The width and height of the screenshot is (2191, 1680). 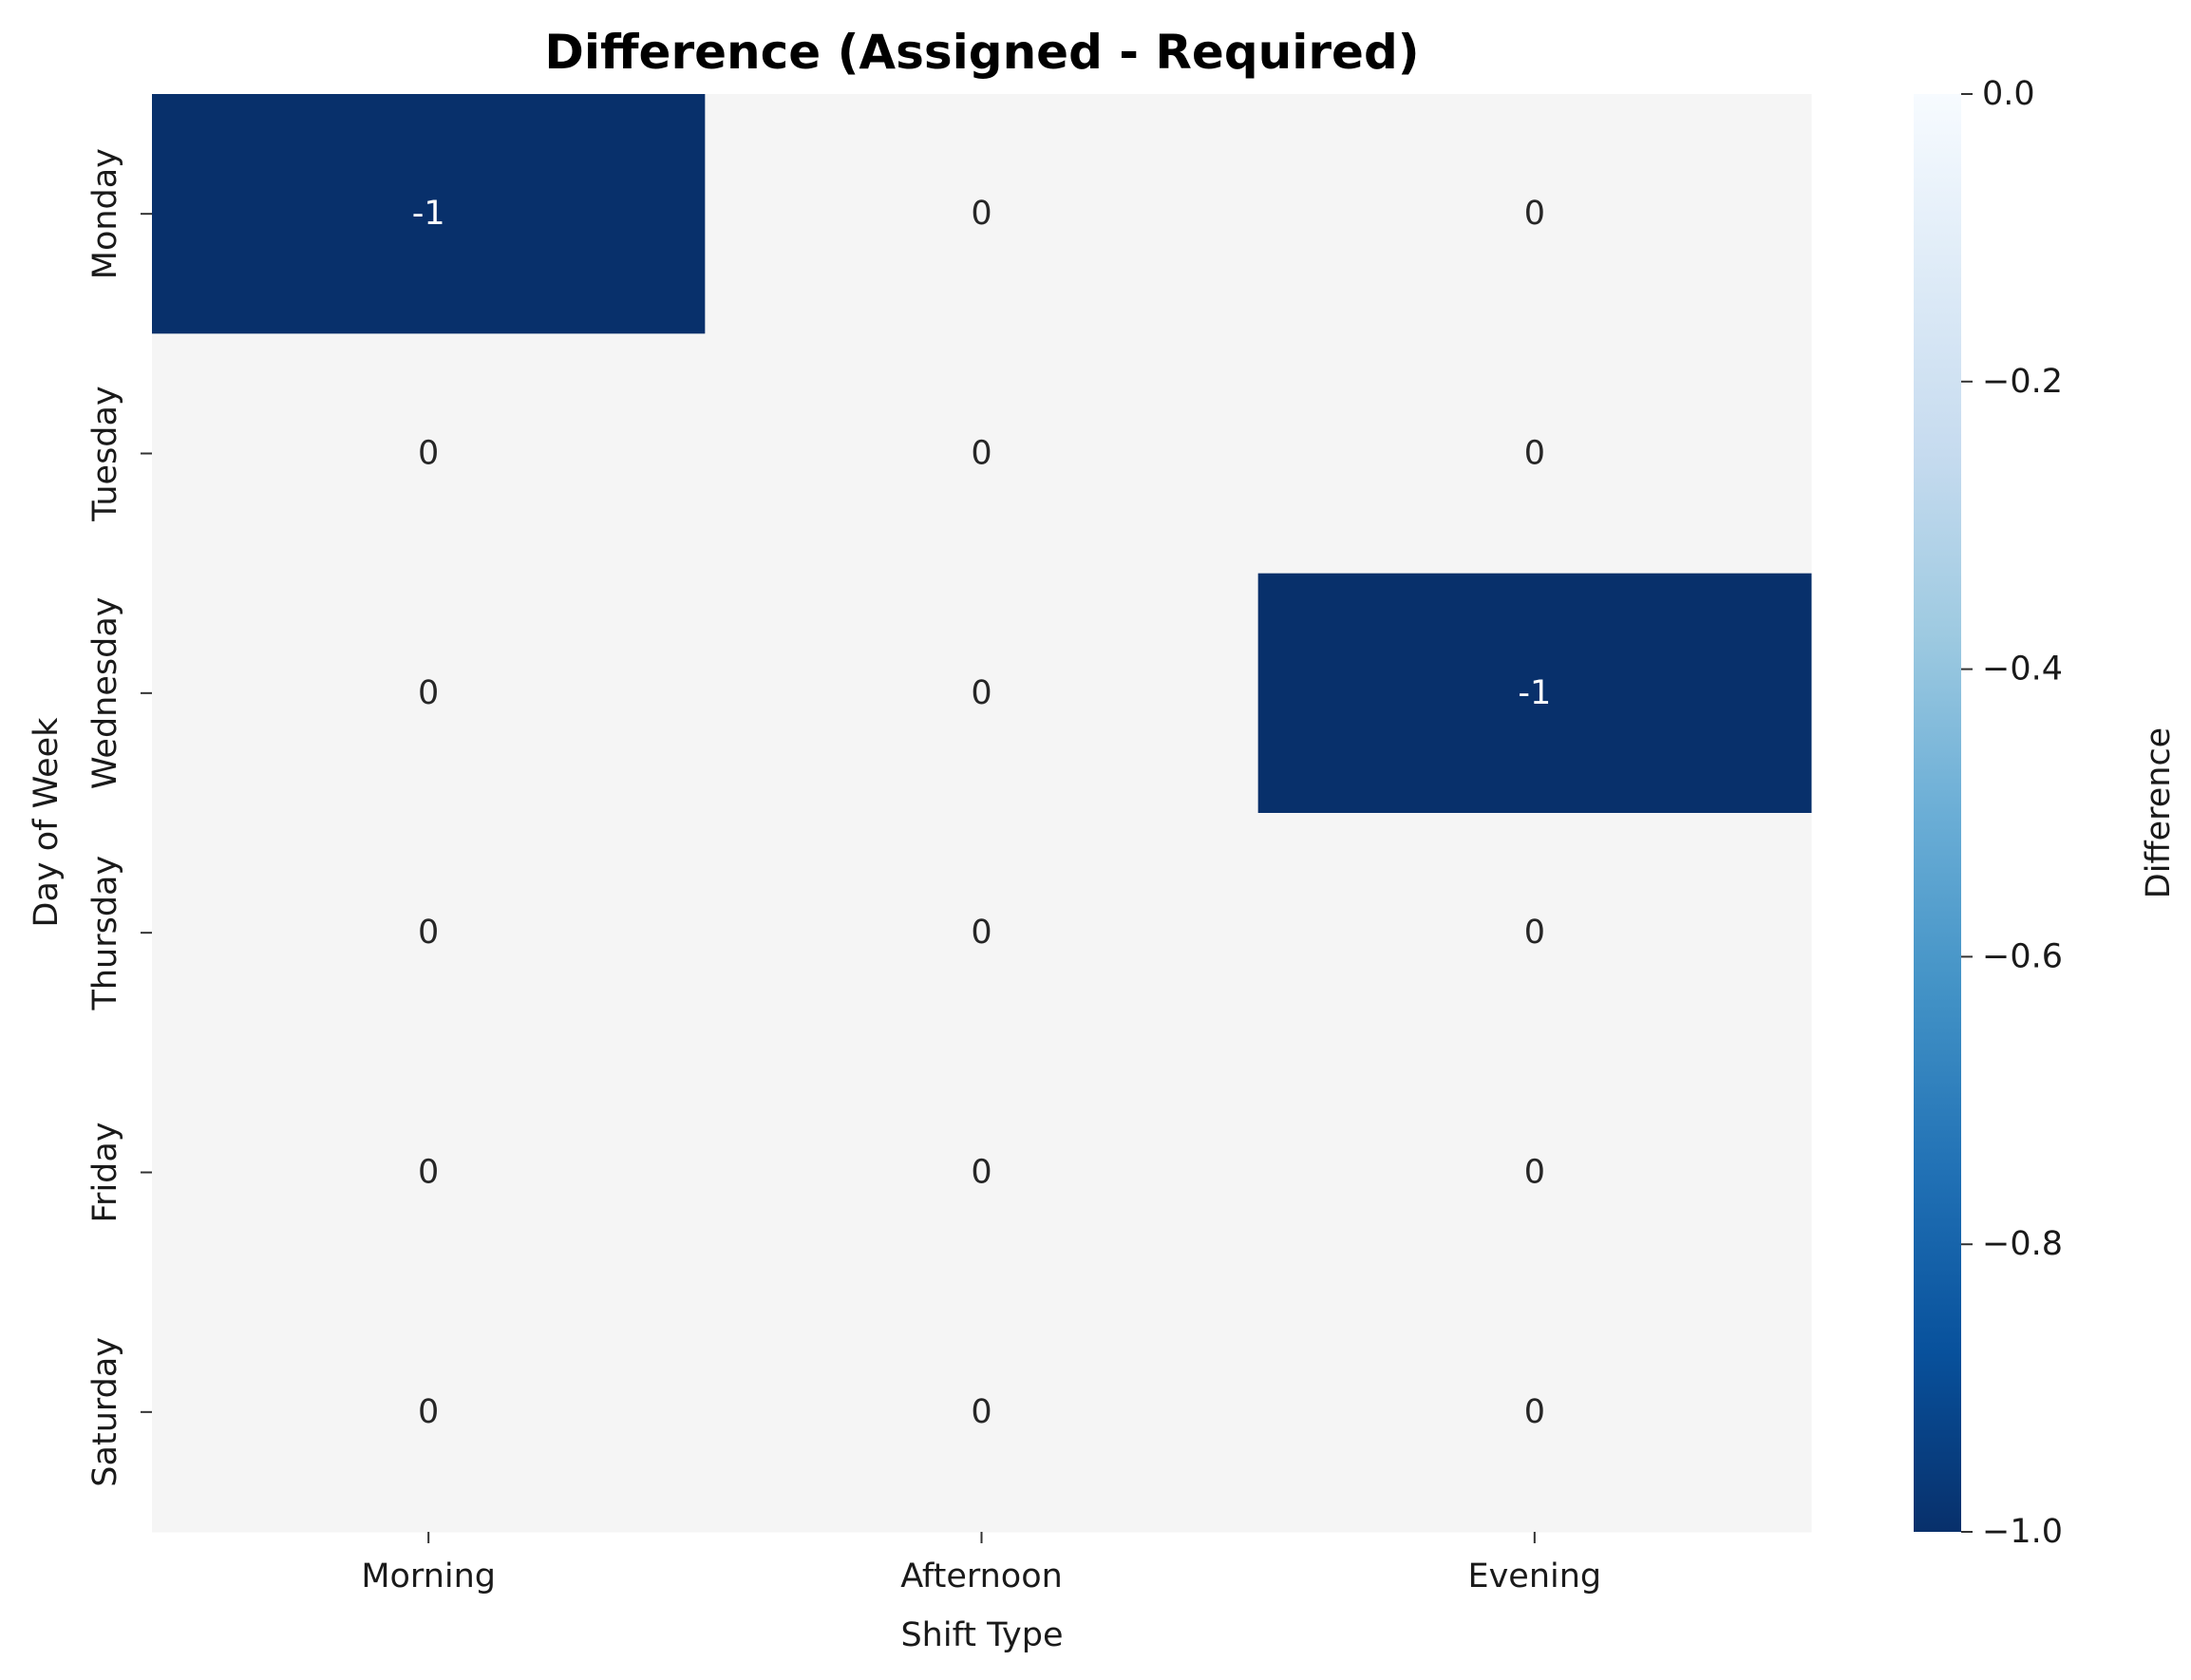 I want to click on colorbar-tick-label: −0.4, so click(x=2023, y=670).